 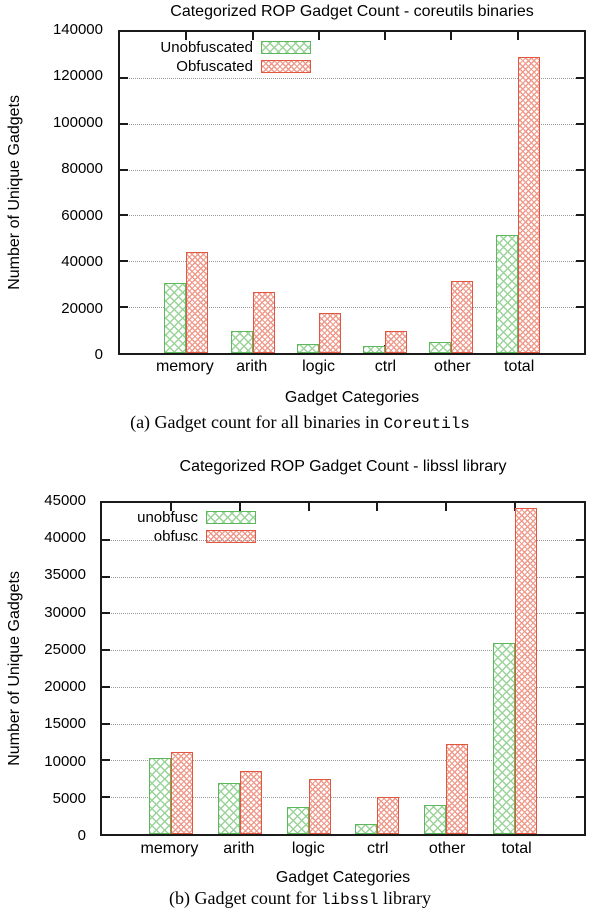 I want to click on legend: Unobfuscated Obfuscated, so click(x=220, y=57).